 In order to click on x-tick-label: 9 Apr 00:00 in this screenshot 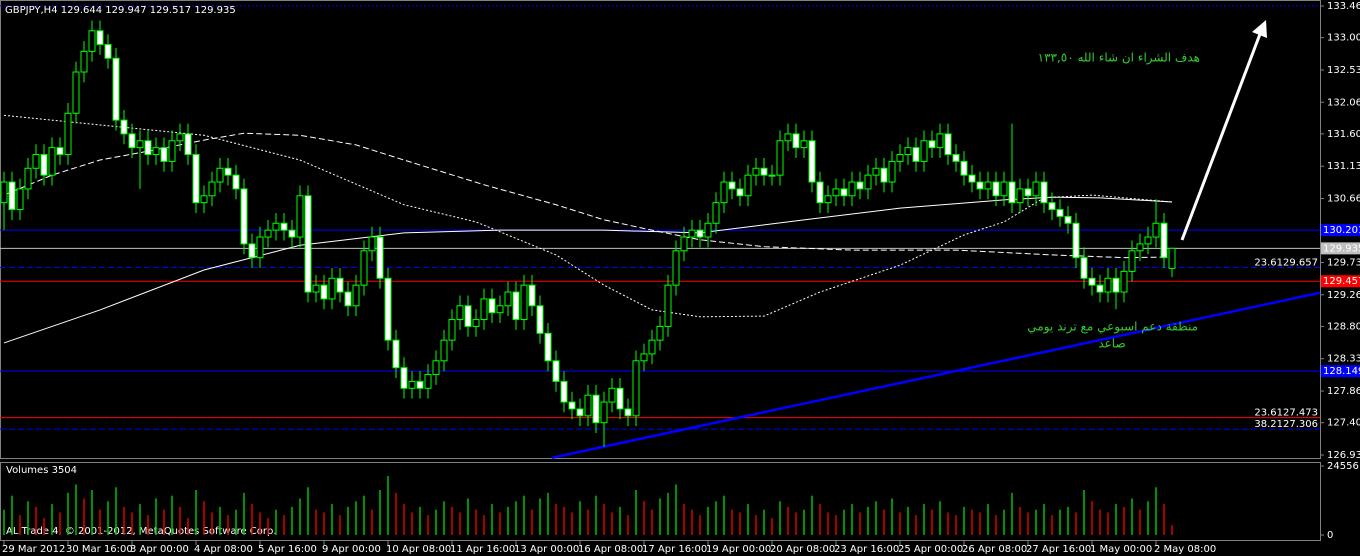, I will do `click(351, 549)`.